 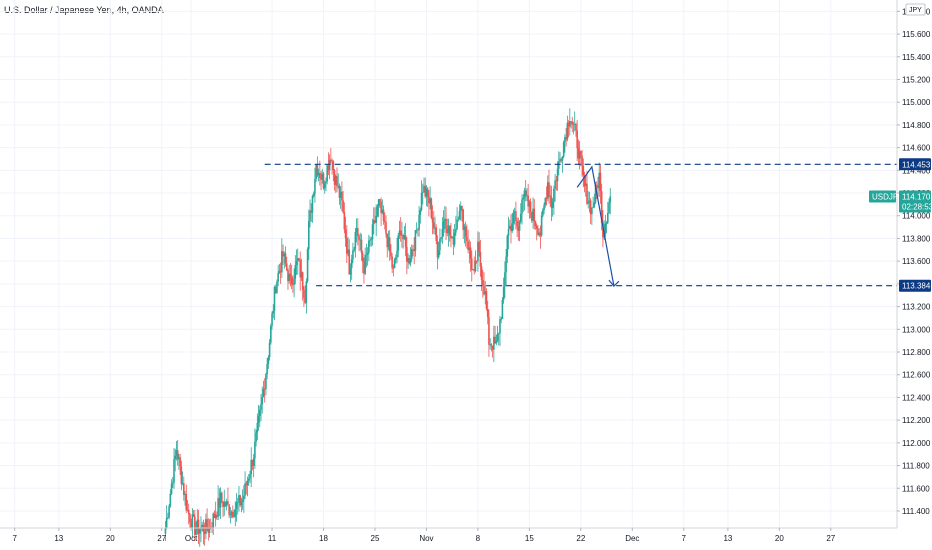 What do you see at coordinates (882, 196) in the screenshot?
I see `symbol-tag-bg` at bounding box center [882, 196].